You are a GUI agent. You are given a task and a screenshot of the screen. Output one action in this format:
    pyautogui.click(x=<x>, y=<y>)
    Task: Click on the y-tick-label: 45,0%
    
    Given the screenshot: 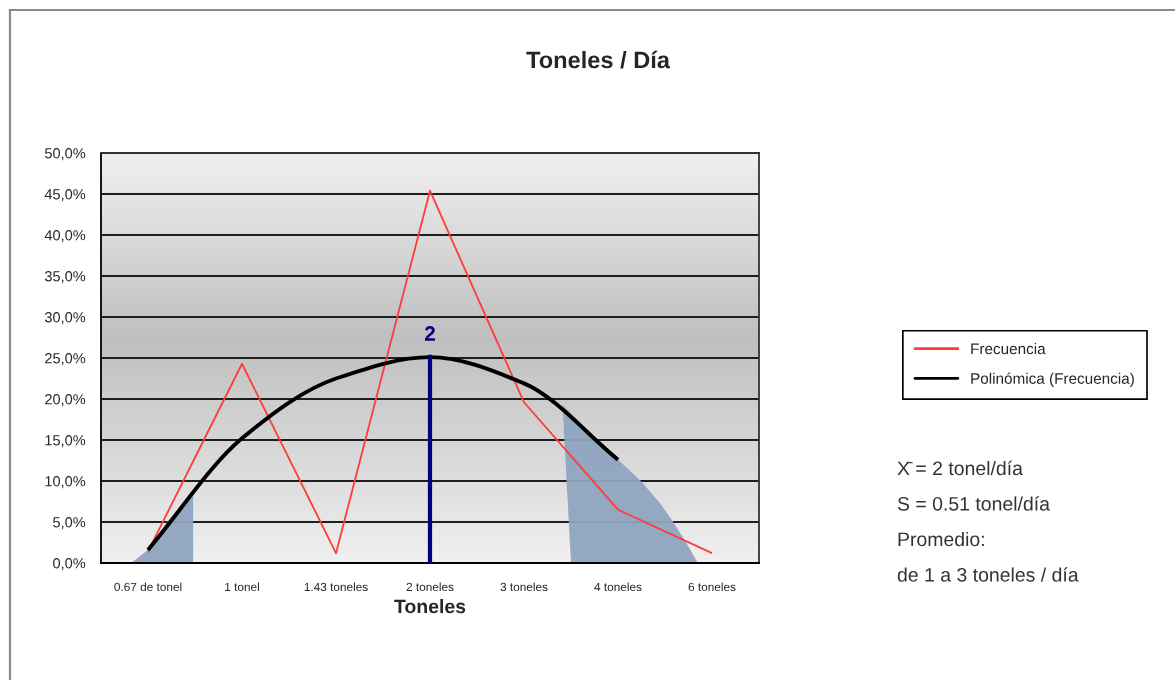 What is the action you would take?
    pyautogui.click(x=65, y=195)
    